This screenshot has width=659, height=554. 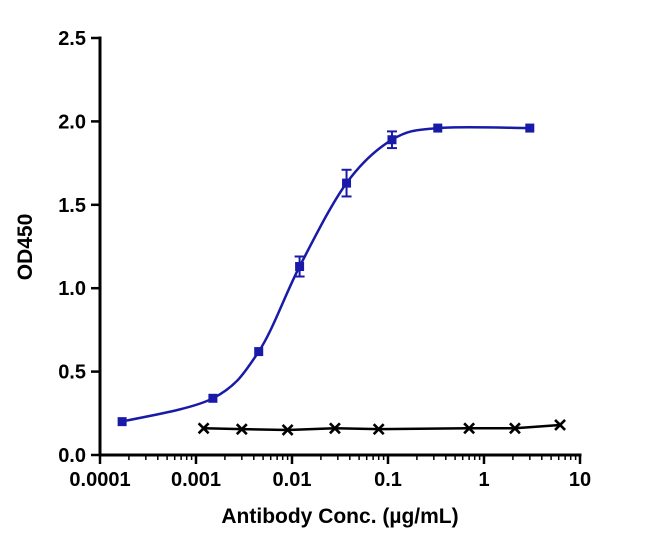 I want to click on x-tick-label: 0.01, so click(x=292, y=480).